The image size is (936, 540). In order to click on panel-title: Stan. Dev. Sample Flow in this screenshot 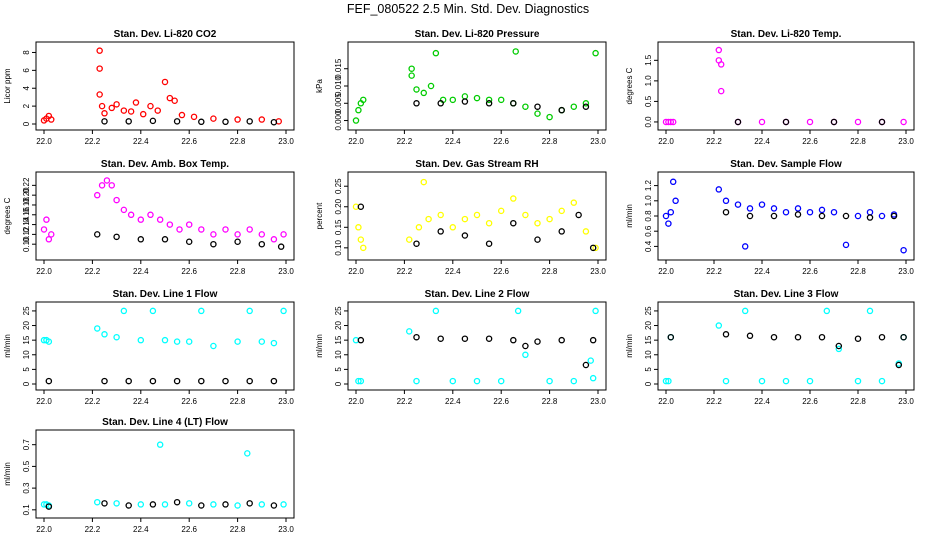, I will do `click(786, 164)`.